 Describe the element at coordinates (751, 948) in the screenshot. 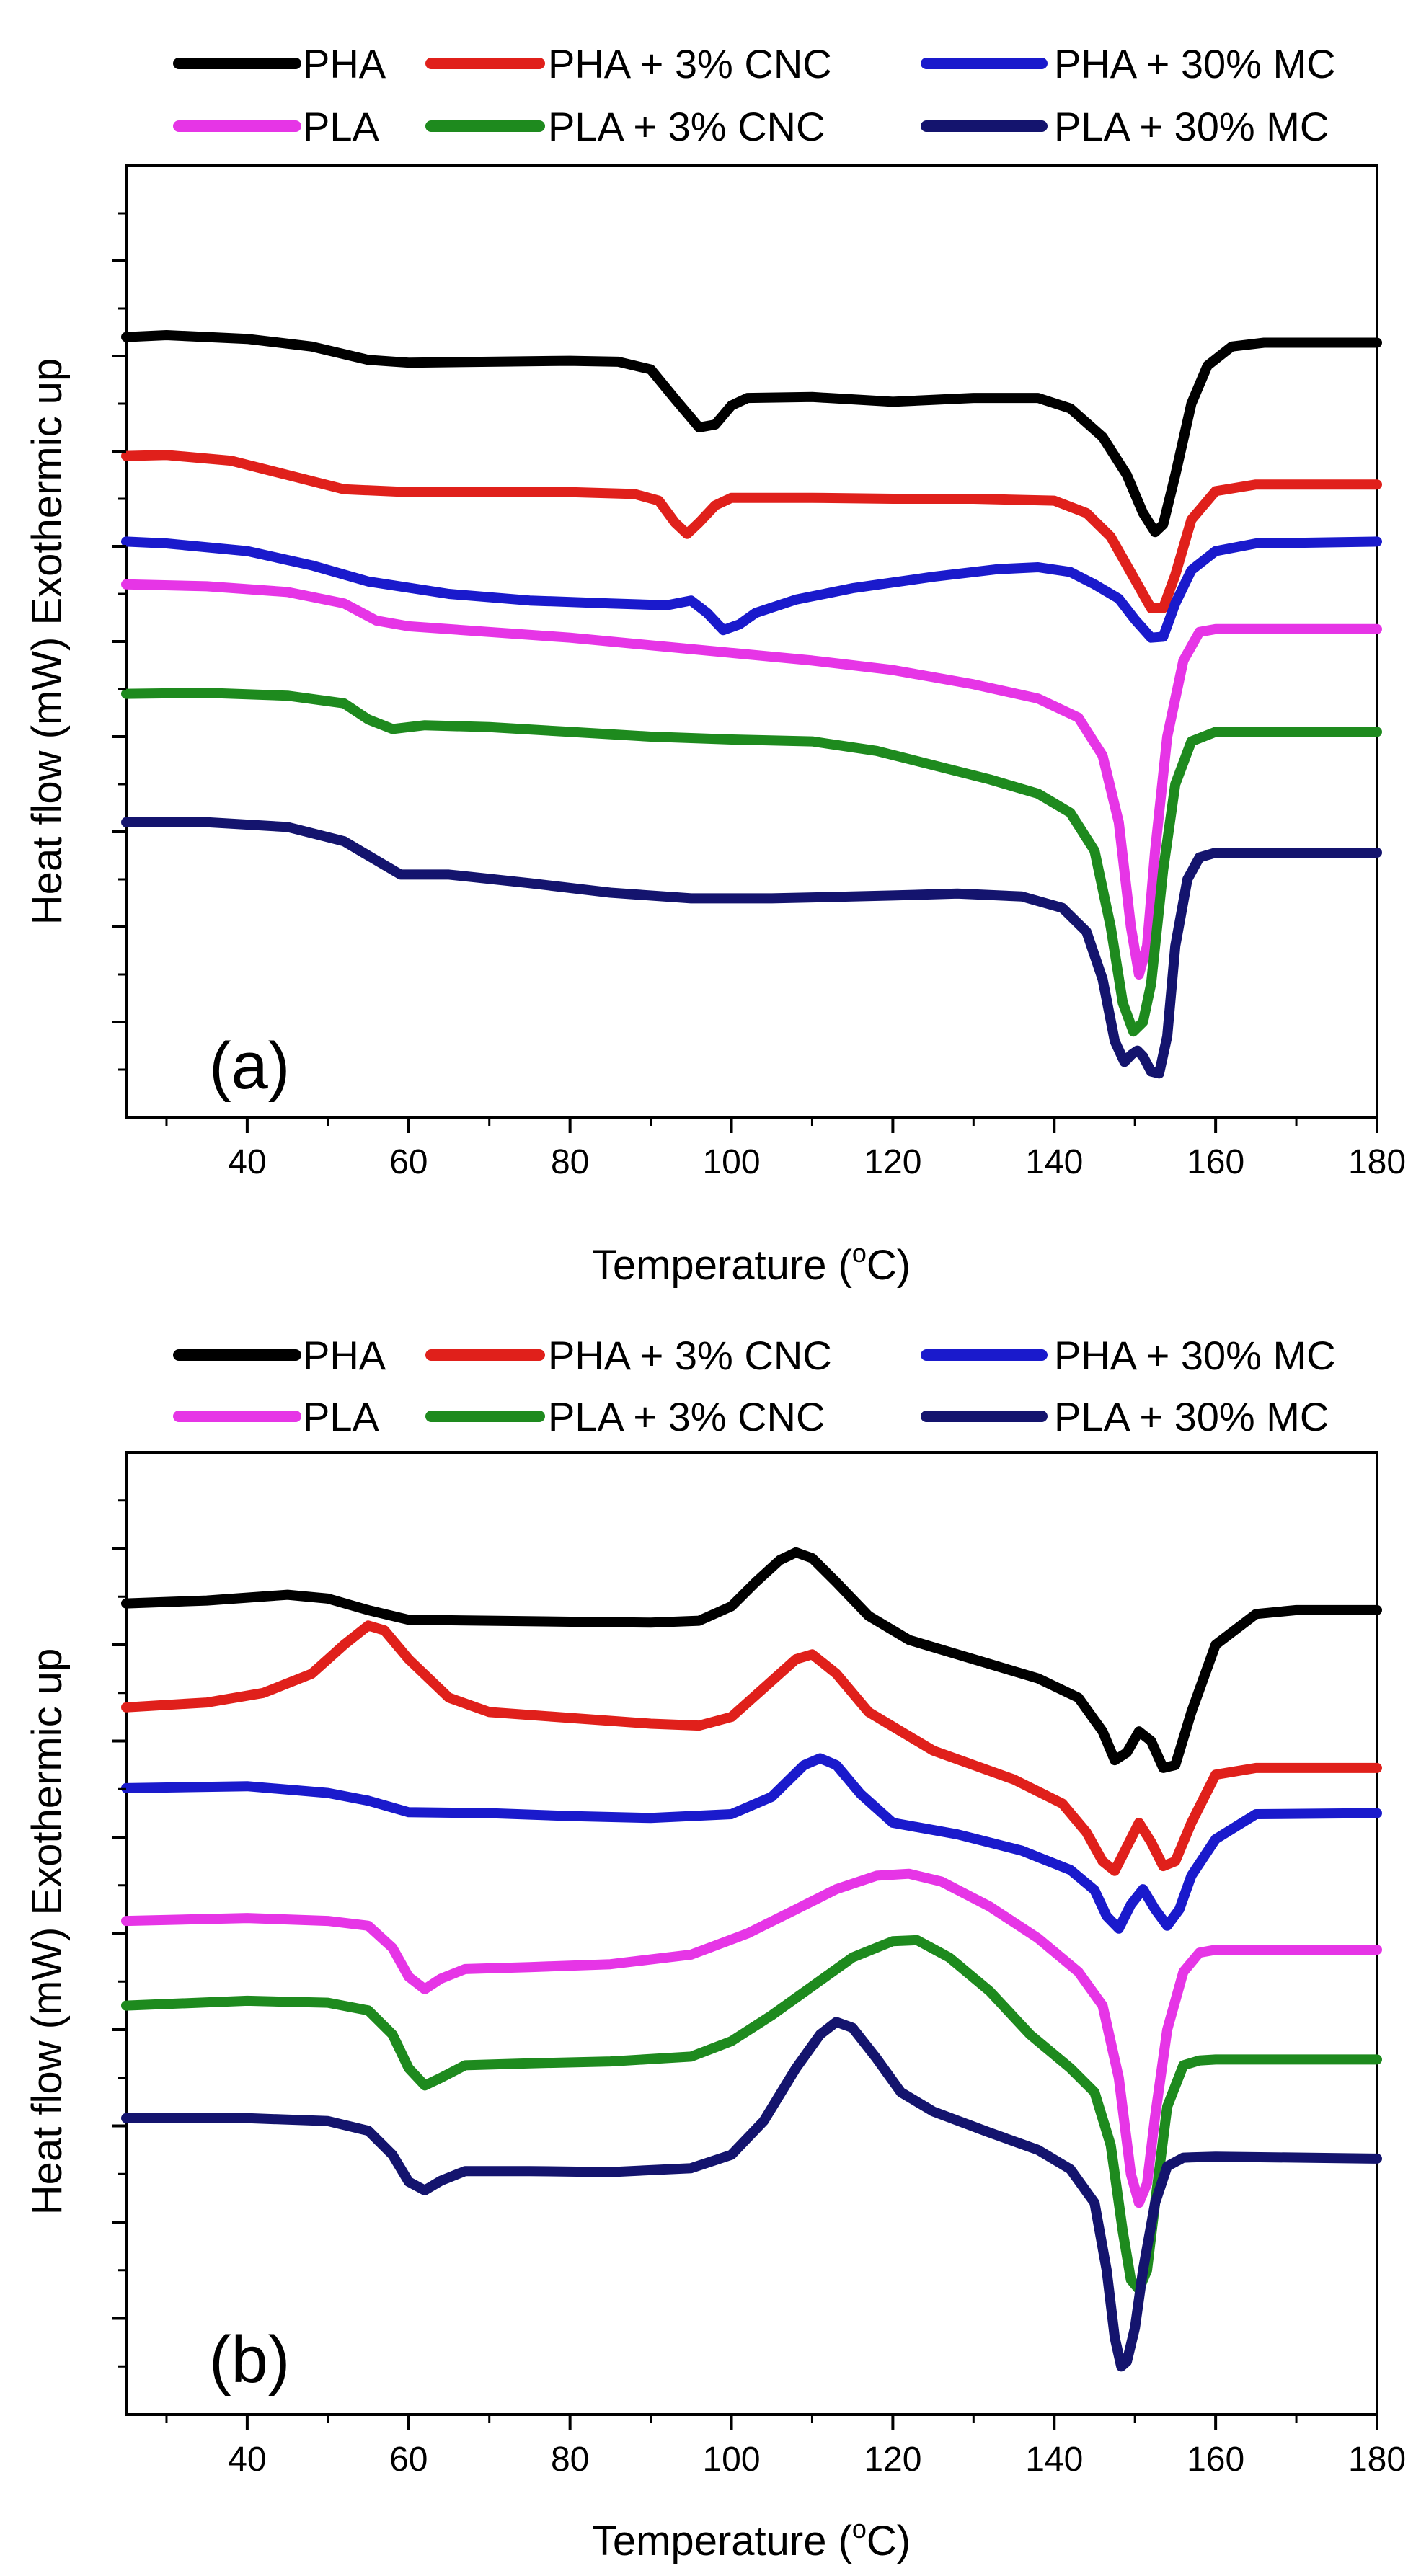

I see `series-line-pla-30pct-mc-a` at that location.